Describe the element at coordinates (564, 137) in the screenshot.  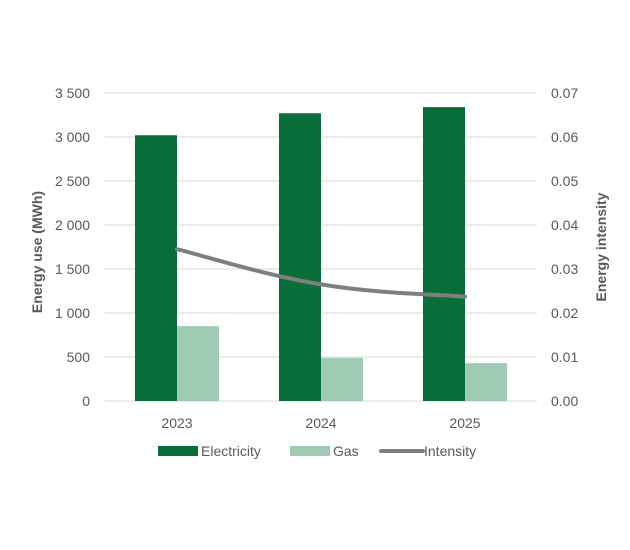
I see `right-tick-label: 0.06` at that location.